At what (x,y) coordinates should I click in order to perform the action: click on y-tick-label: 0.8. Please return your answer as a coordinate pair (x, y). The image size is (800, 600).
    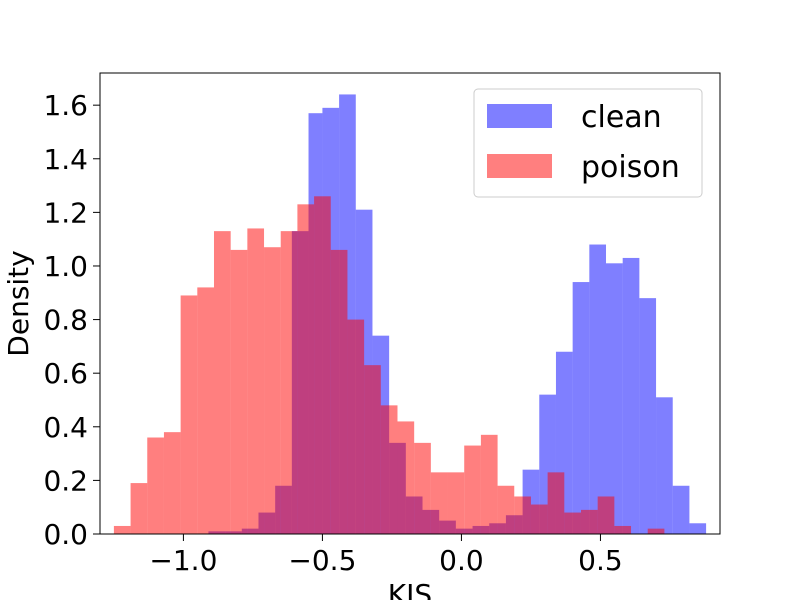
    Looking at the image, I should click on (65, 320).